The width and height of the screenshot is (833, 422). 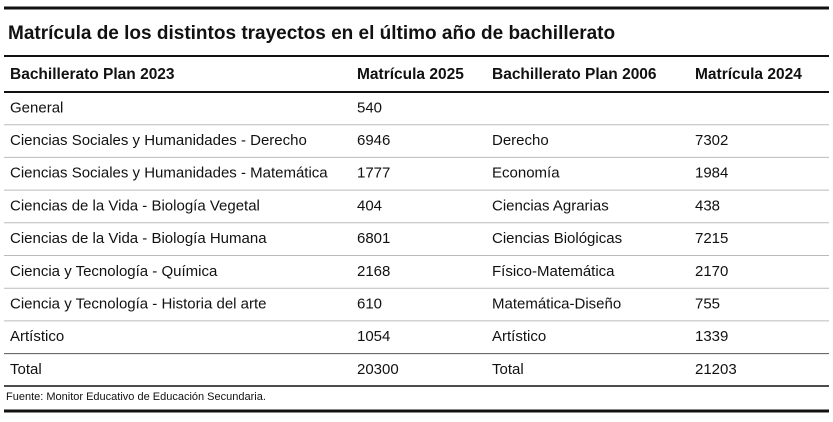 What do you see at coordinates (373, 336) in the screenshot?
I see `enrollment-cell: 1054` at bounding box center [373, 336].